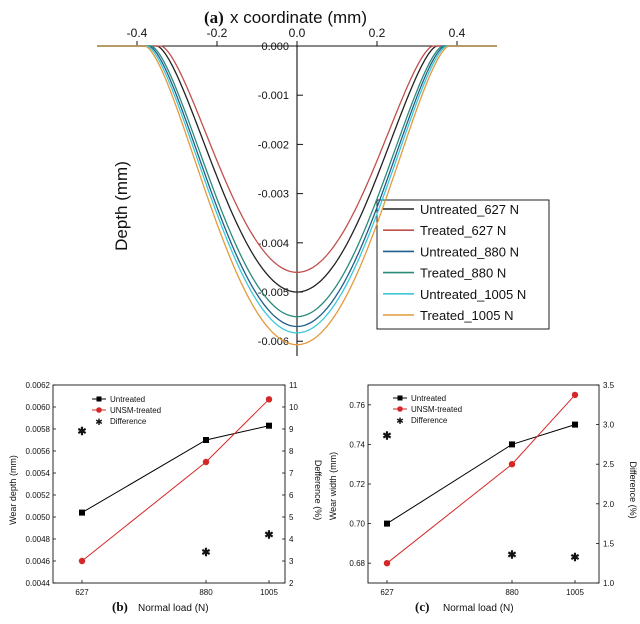  Describe the element at coordinates (99, 410) in the screenshot. I see `pb-legend-swatch-circle` at that location.